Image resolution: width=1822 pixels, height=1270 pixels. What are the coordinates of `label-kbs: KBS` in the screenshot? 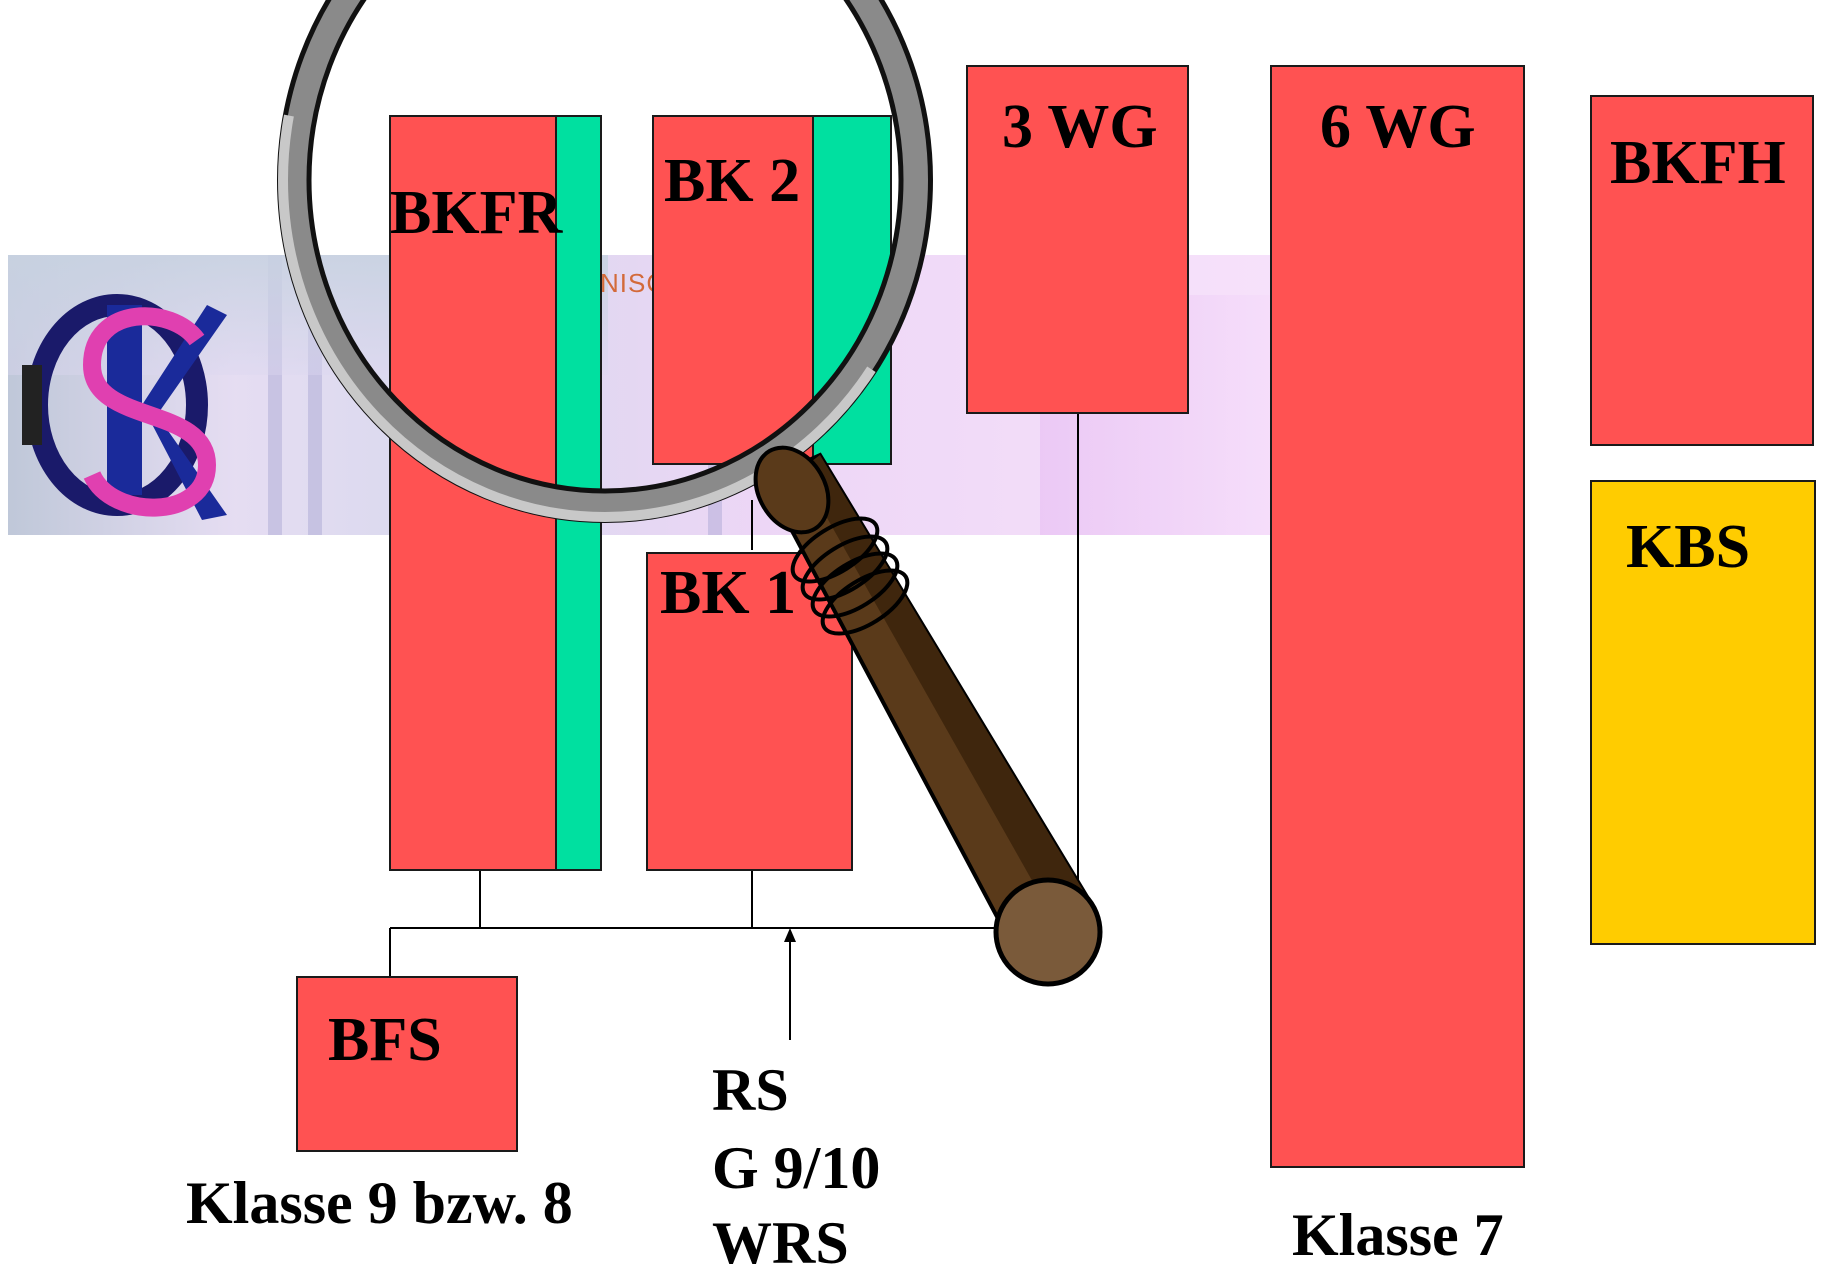 It's located at (1688, 547).